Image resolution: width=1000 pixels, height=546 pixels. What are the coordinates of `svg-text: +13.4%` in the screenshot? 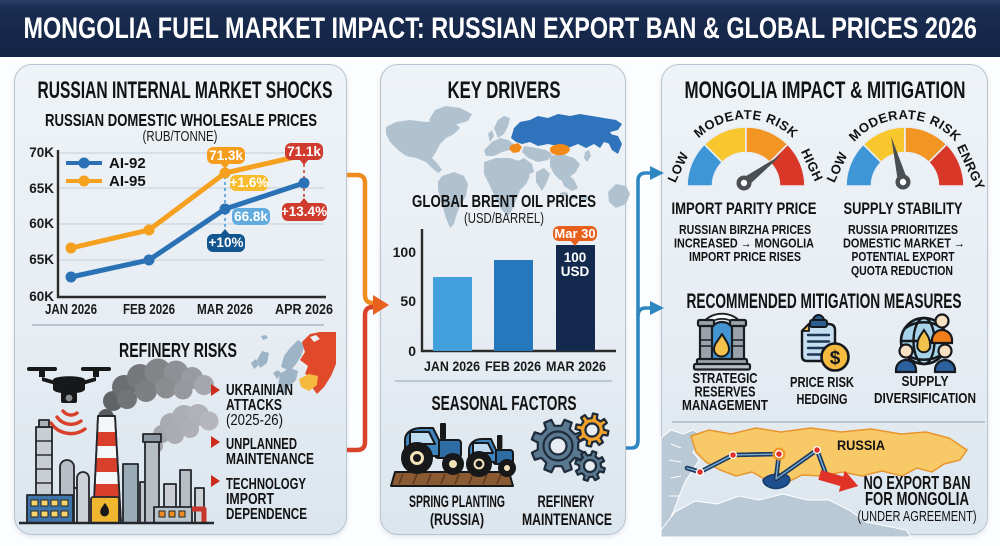 It's located at (304, 211).